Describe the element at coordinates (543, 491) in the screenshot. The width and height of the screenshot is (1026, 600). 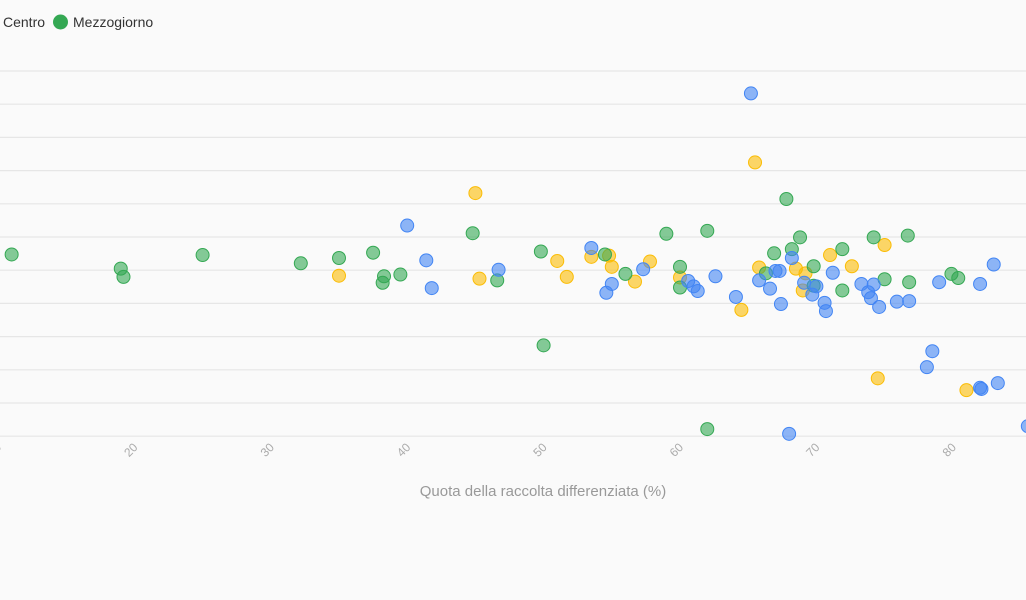
I see `x-axis-title: Quota della raccolta differenziata (%)` at that location.